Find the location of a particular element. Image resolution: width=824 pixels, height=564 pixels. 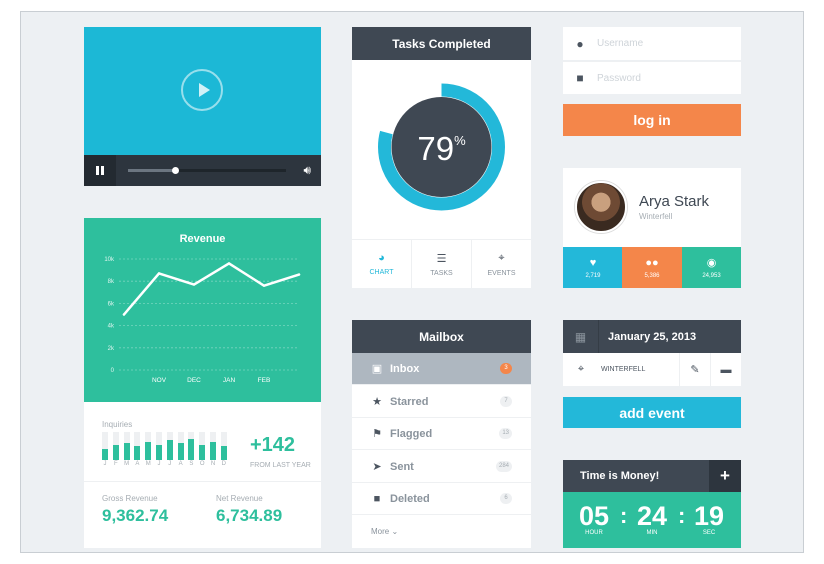

mailbox-item-sent: ➤ Sent 284 is located at coordinates (441, 467).